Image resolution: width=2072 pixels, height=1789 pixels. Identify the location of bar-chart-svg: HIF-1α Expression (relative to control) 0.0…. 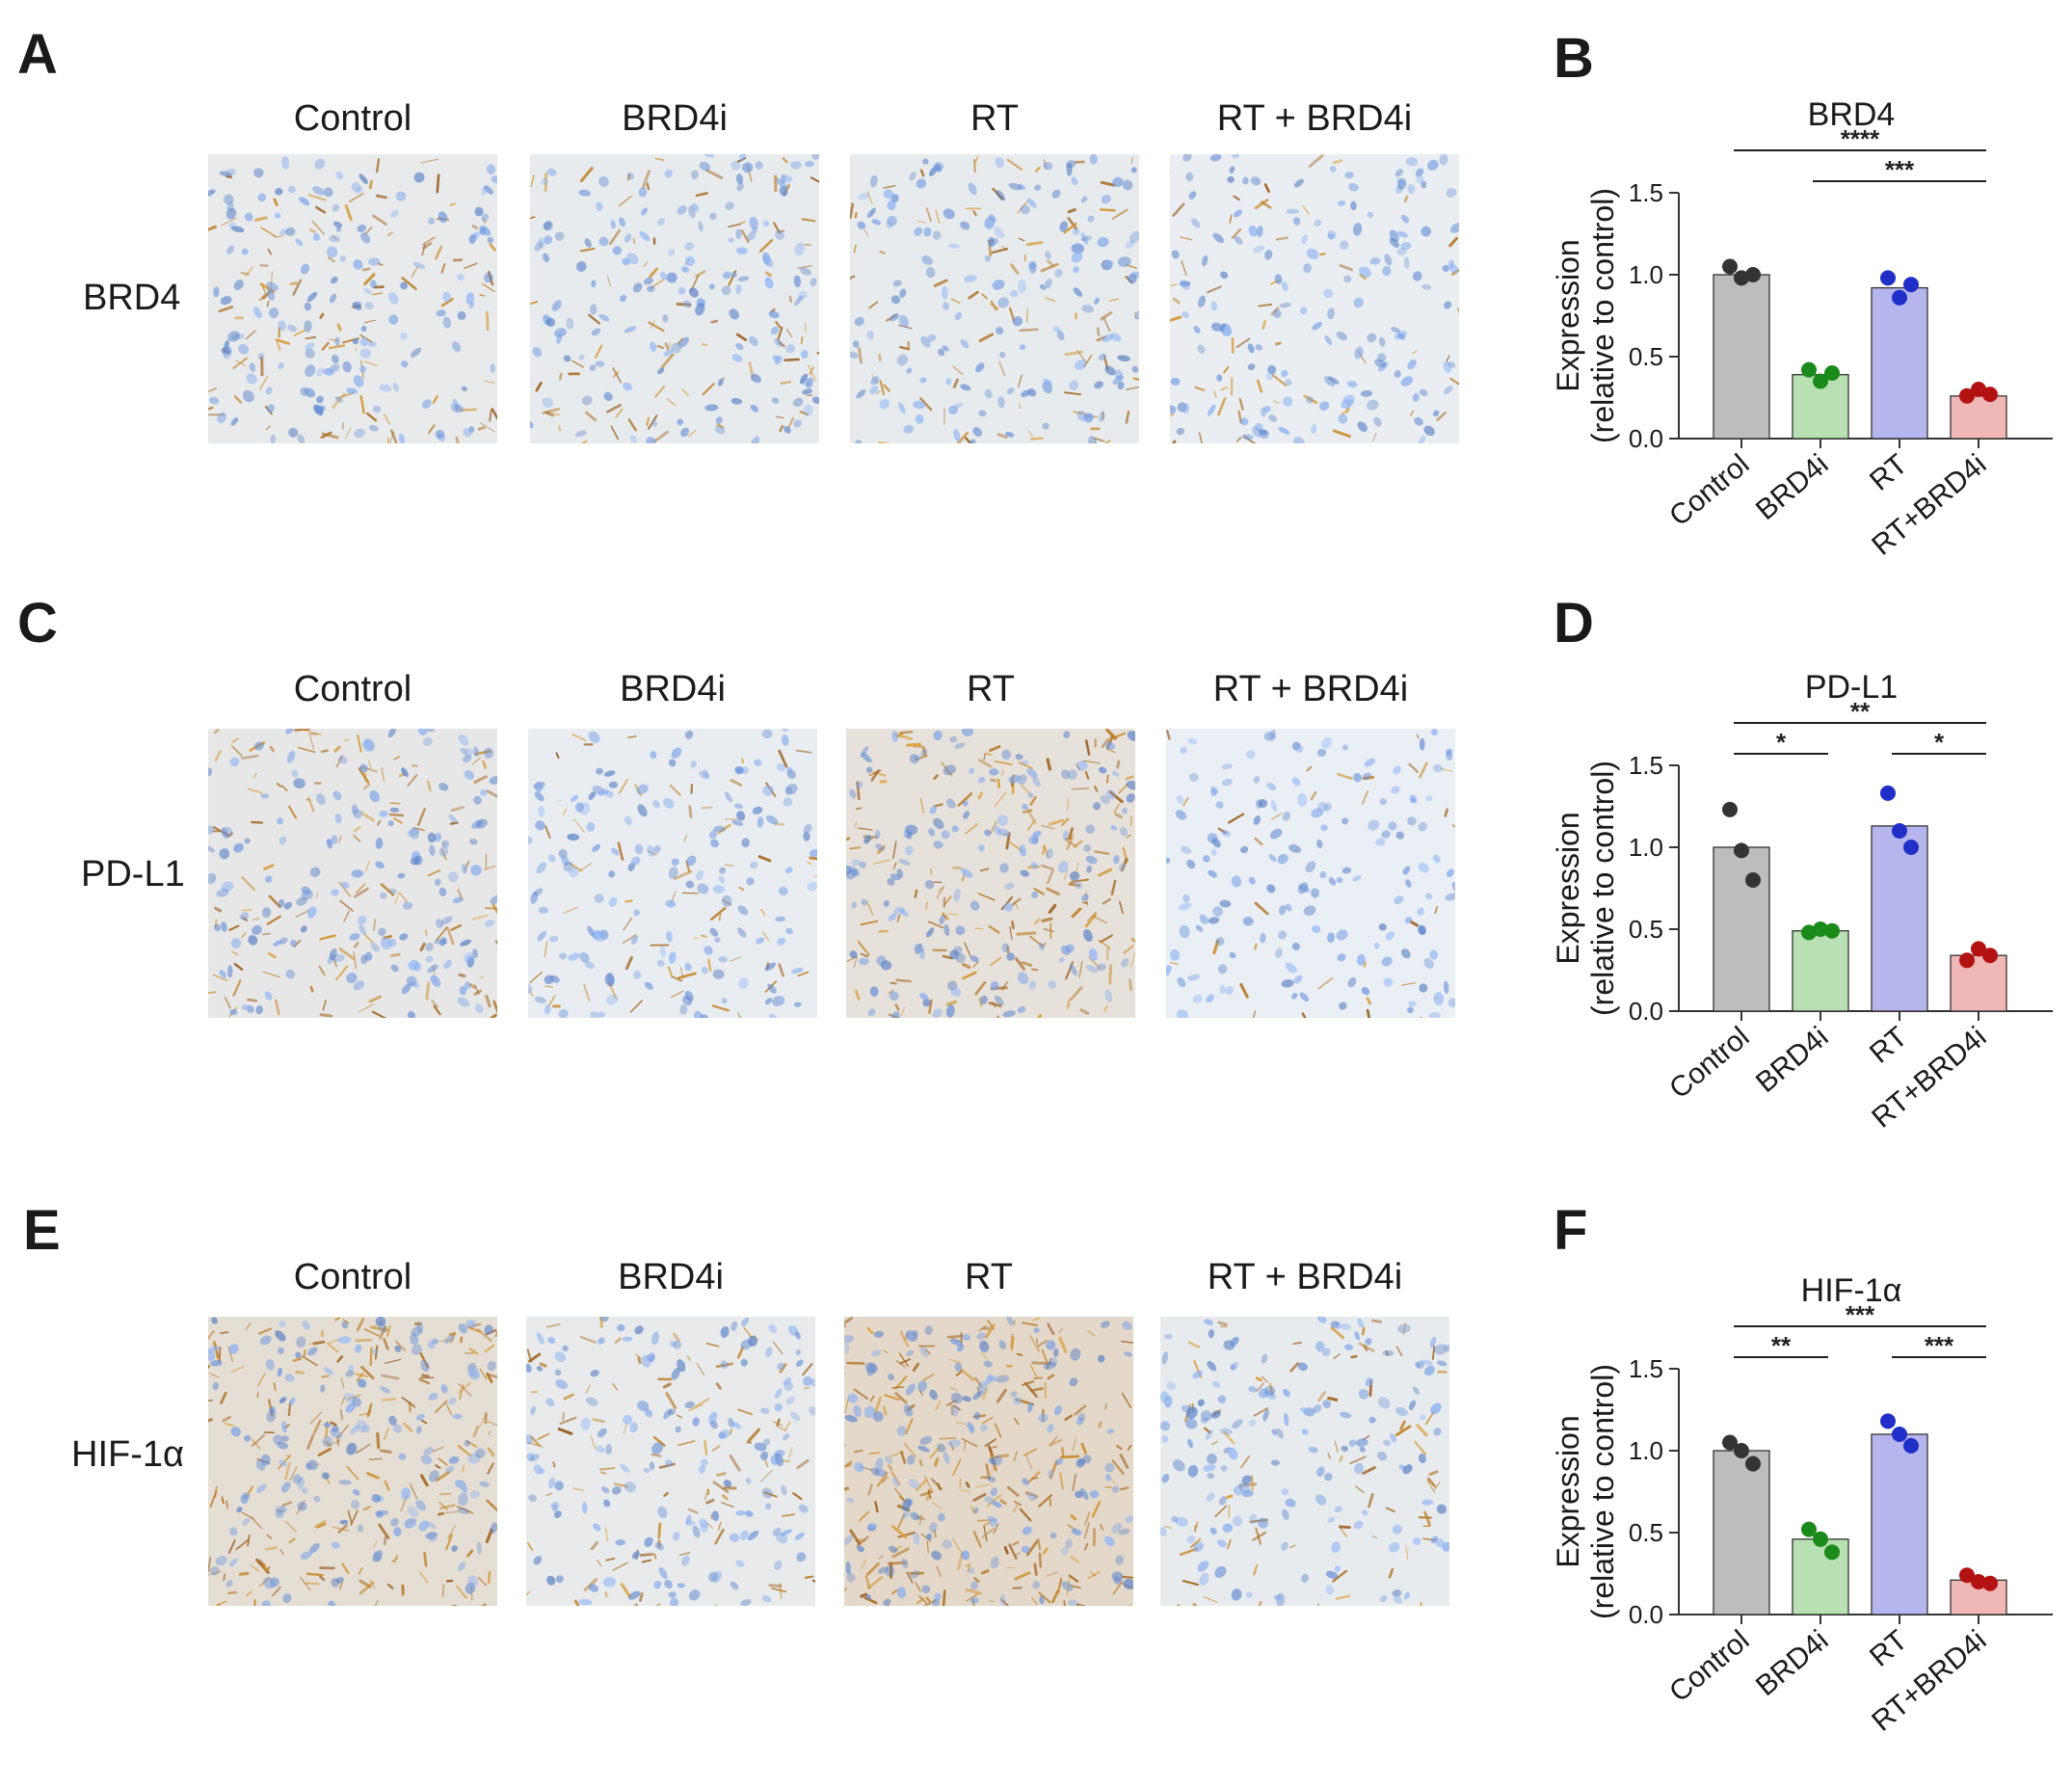
(1802, 1505).